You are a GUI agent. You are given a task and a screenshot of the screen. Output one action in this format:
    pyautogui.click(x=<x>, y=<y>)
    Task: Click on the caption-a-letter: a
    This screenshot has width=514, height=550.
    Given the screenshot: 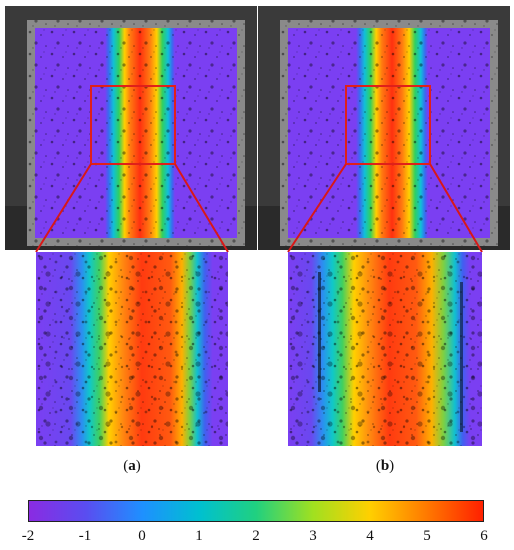 What is the action you would take?
    pyautogui.click(x=132, y=466)
    